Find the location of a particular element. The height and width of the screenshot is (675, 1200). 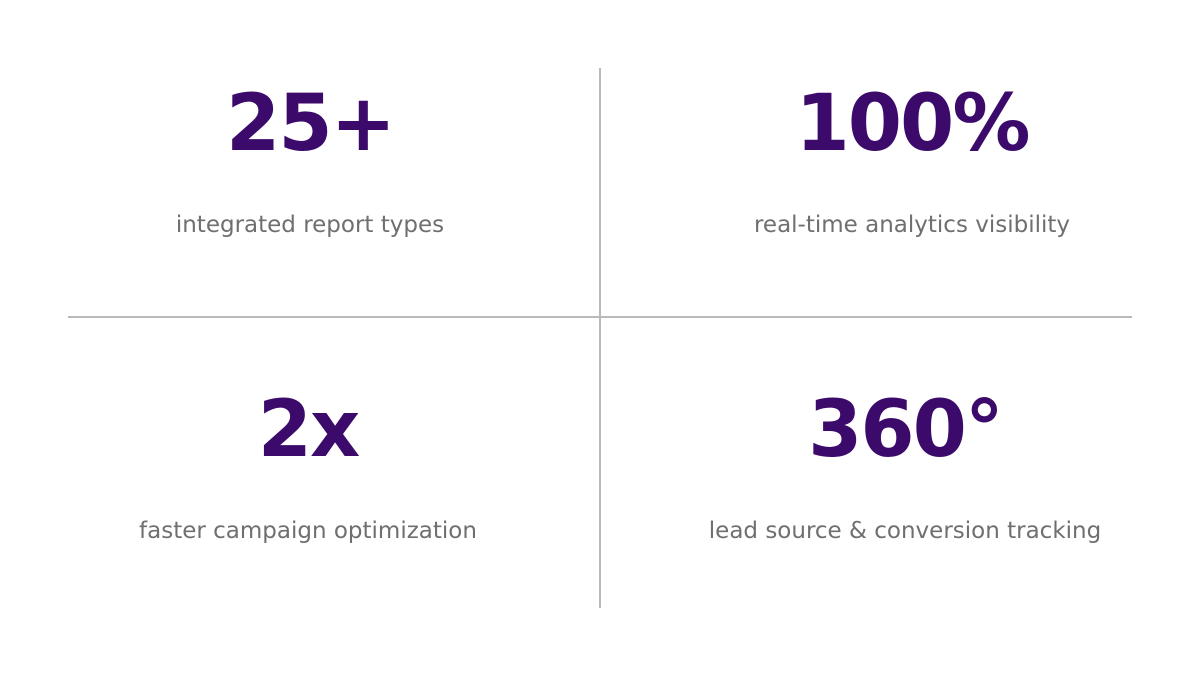

stat-value: 100% is located at coordinates (913, 124).